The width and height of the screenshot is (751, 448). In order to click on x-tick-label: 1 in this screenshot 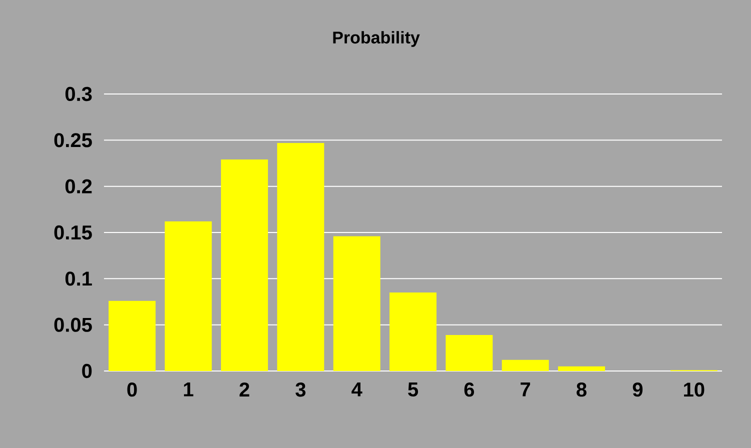, I will do `click(189, 389)`.